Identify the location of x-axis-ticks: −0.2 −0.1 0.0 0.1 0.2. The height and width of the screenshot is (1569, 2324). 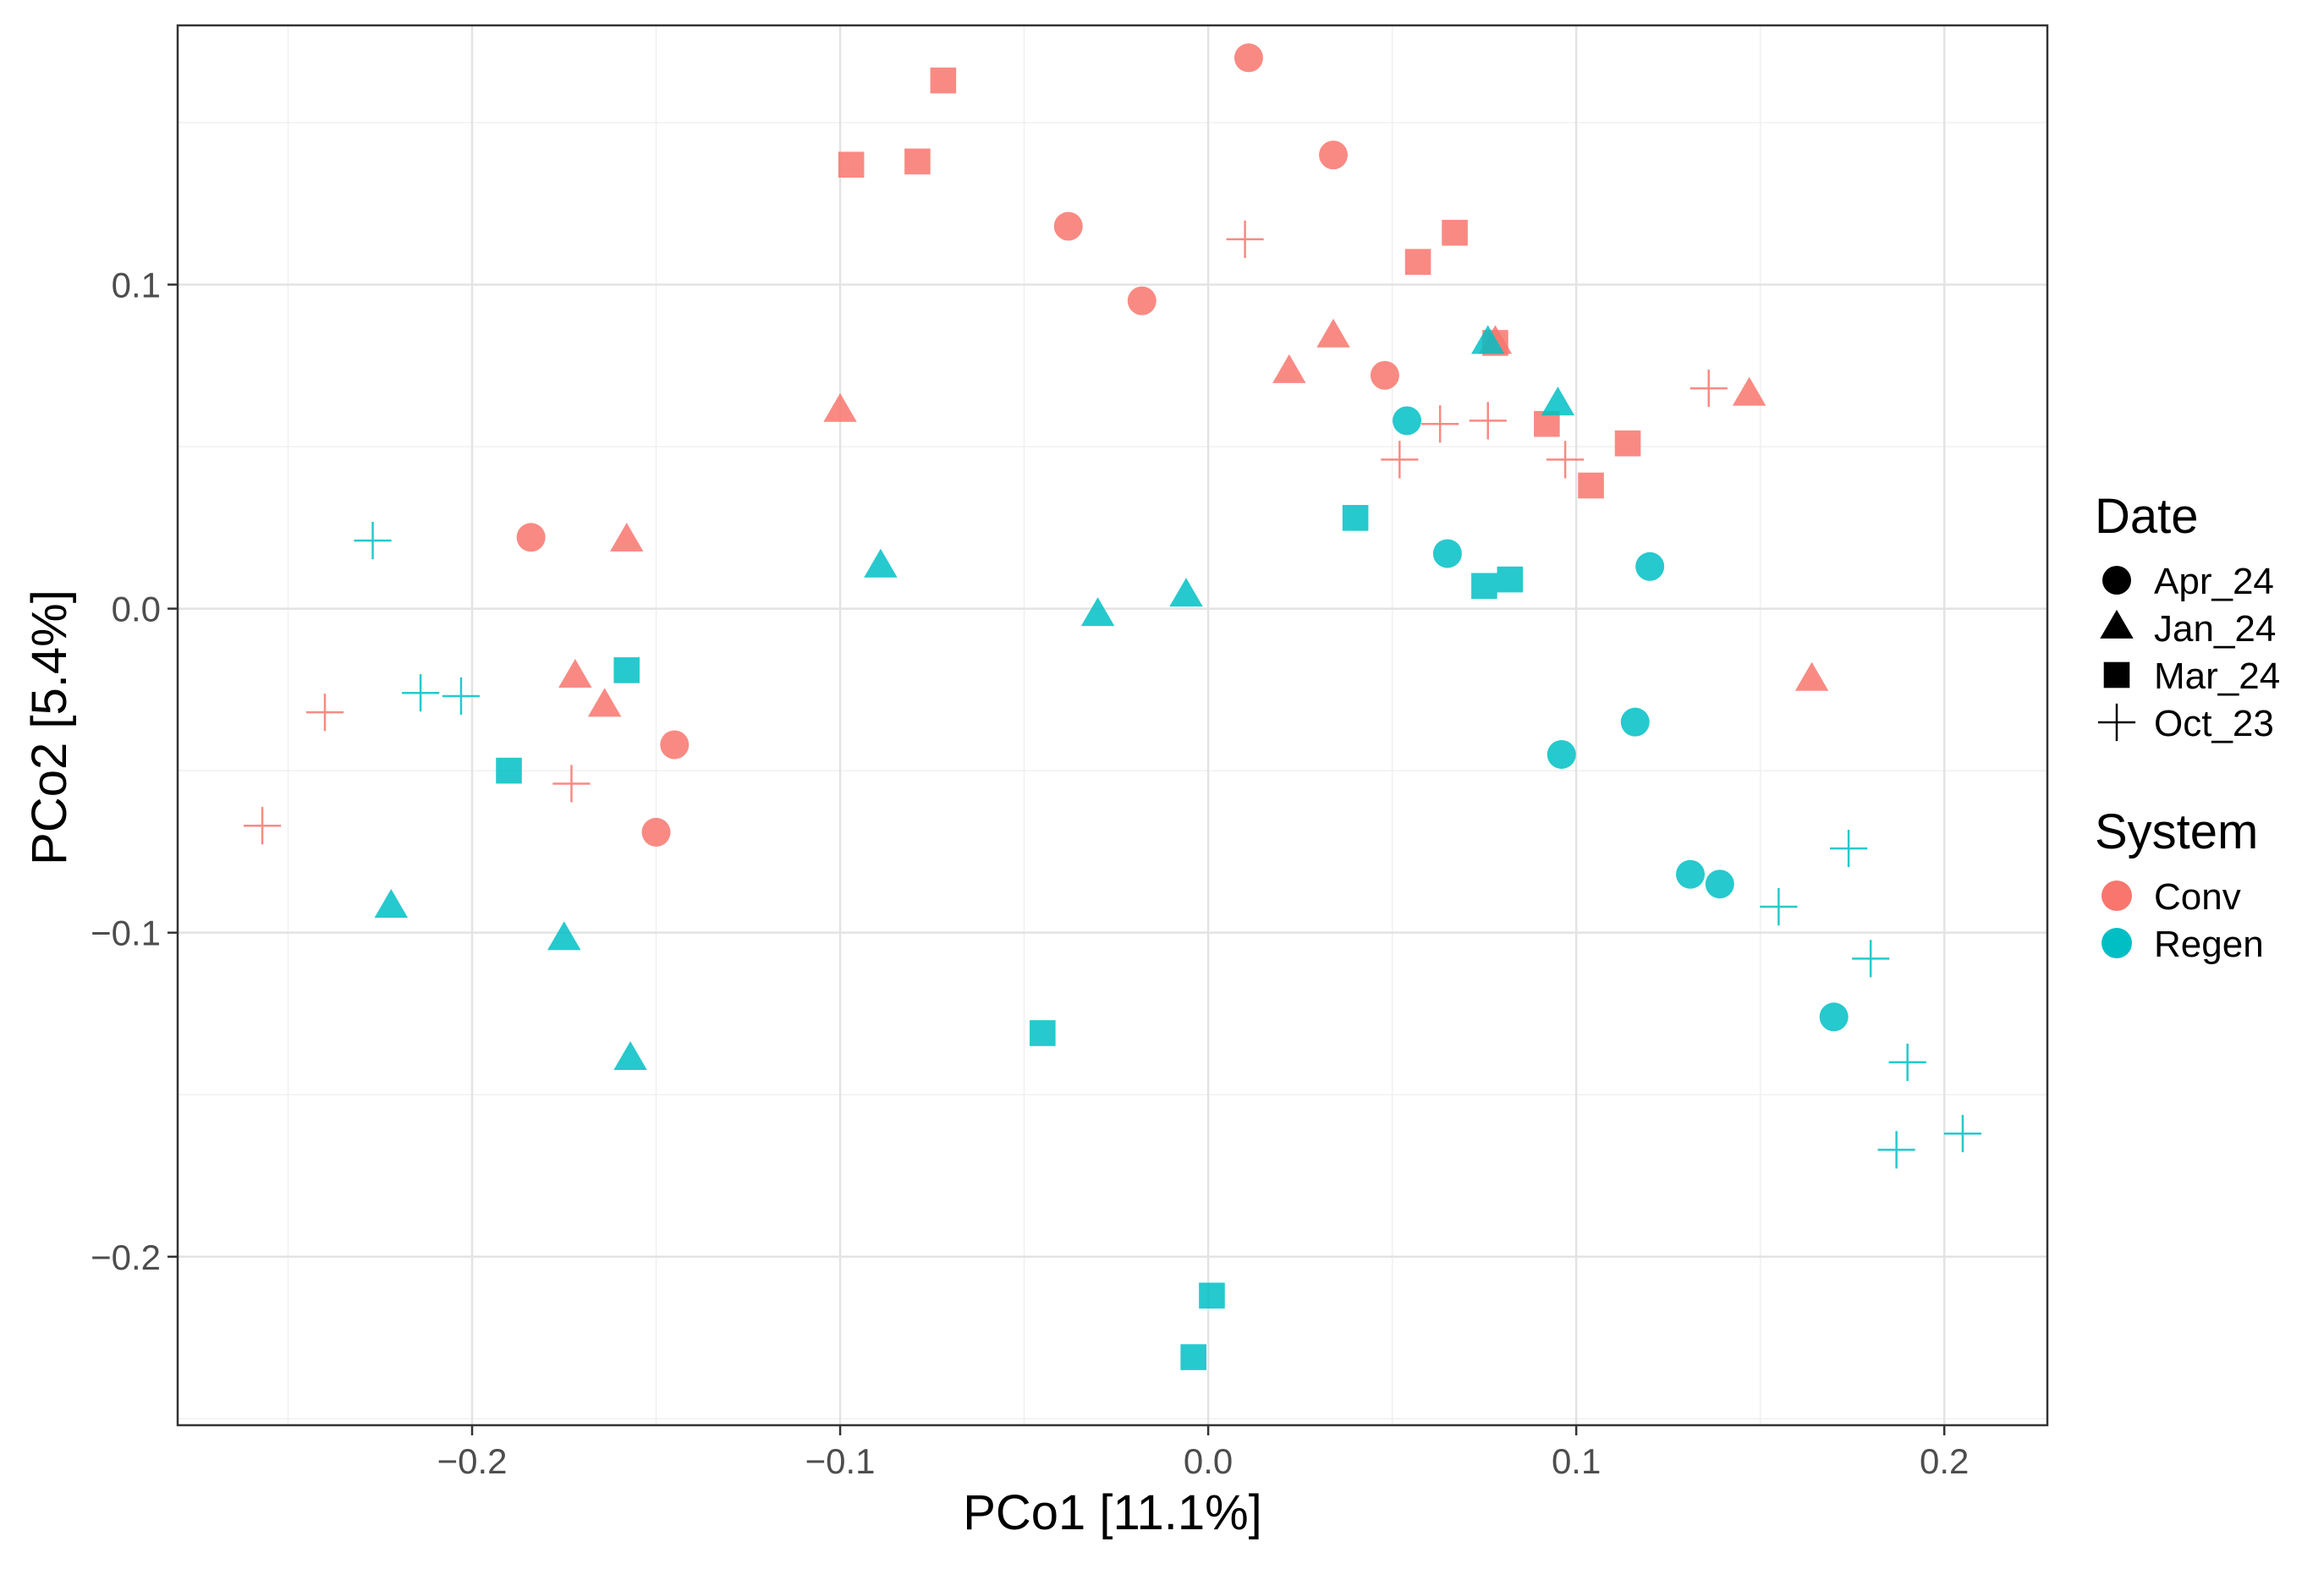
(1203, 1453).